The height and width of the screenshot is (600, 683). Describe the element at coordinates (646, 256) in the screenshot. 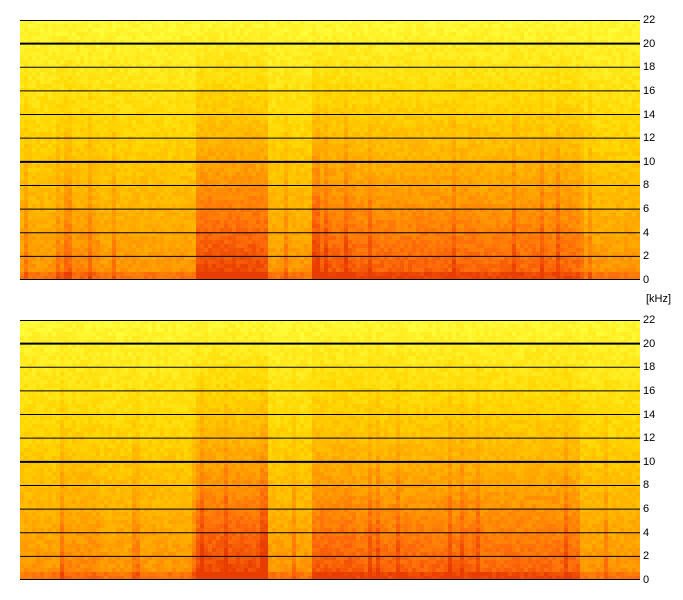

I see `top-tick-label-2: 2` at that location.